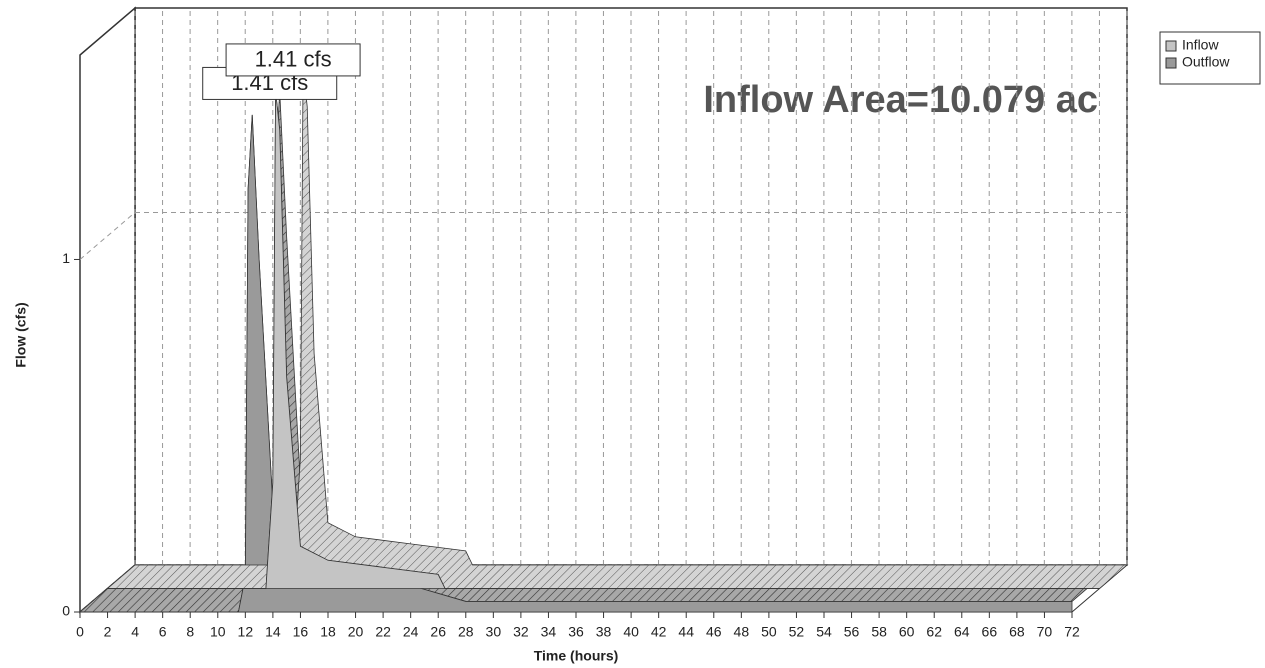 This screenshot has width=1265, height=668. What do you see at coordinates (494, 632) in the screenshot?
I see `x-tick-label: 30` at bounding box center [494, 632].